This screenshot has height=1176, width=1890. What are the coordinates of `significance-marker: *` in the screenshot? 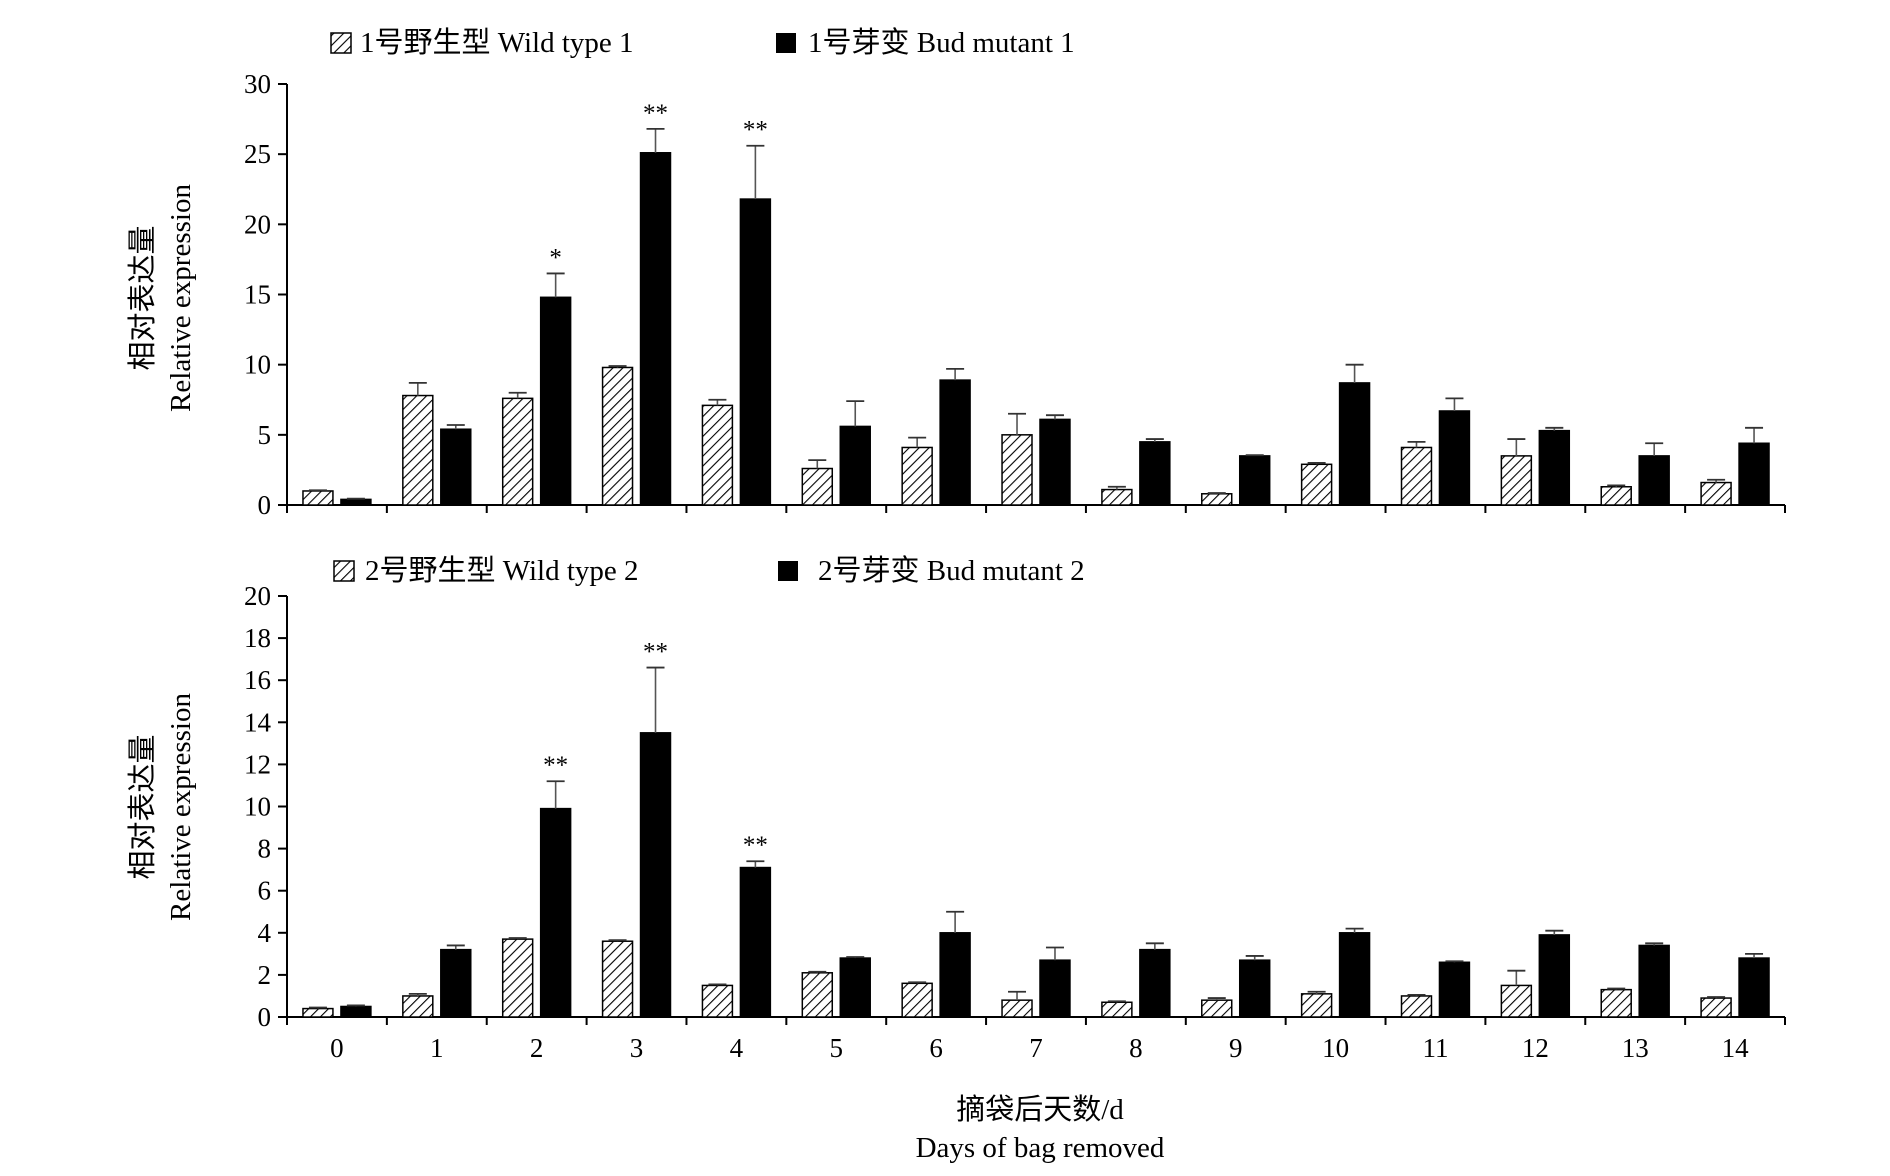 It's located at (555, 257).